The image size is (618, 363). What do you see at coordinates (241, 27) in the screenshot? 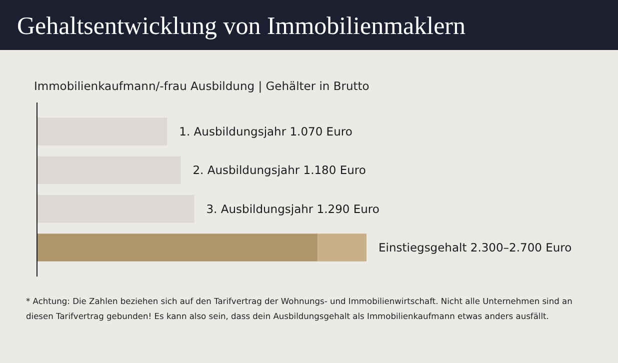
I see `chart-title: Gehaltsentwicklung von Immobilienmaklern` at bounding box center [241, 27].